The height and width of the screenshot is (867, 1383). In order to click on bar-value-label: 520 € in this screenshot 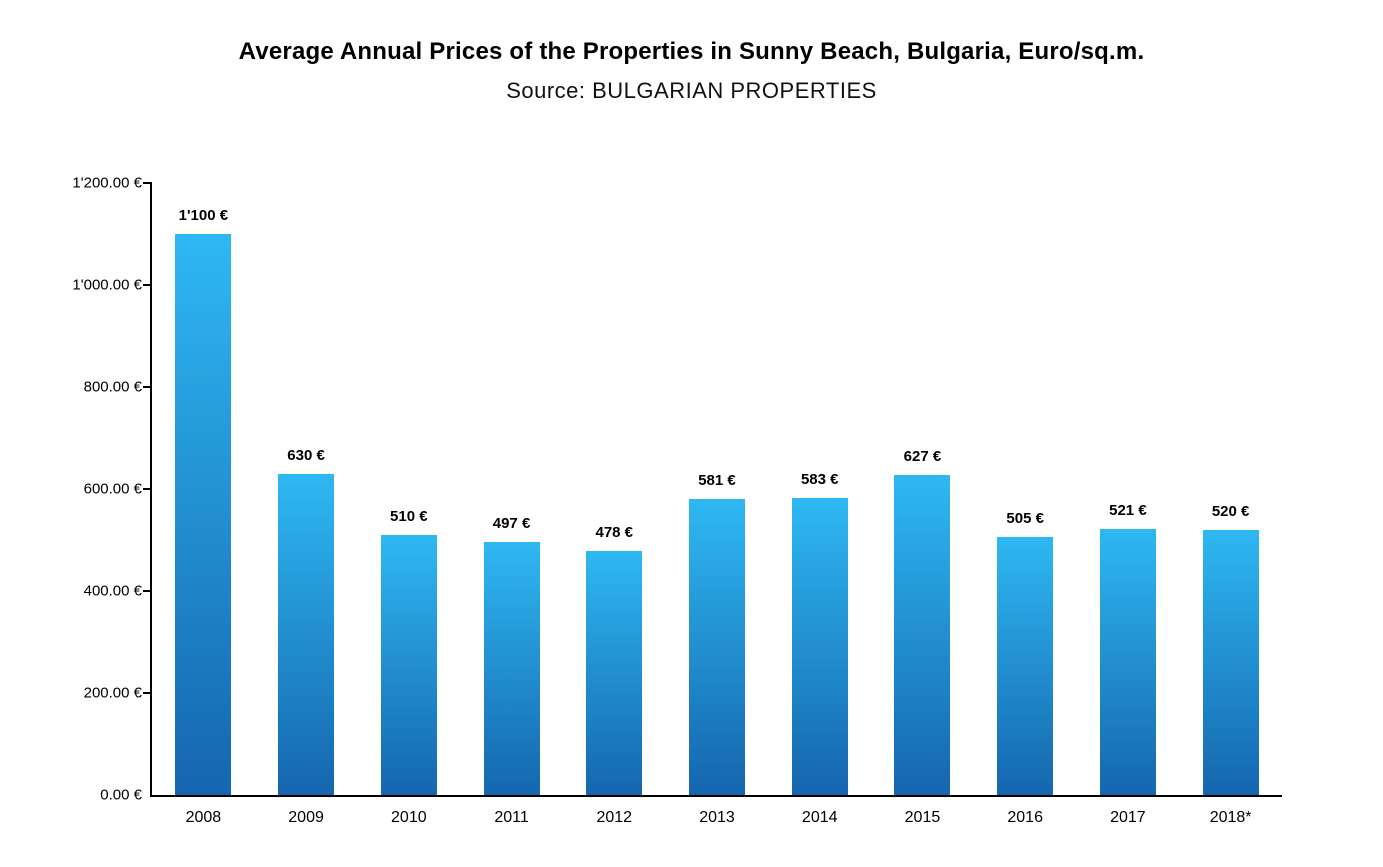, I will do `click(1230, 511)`.